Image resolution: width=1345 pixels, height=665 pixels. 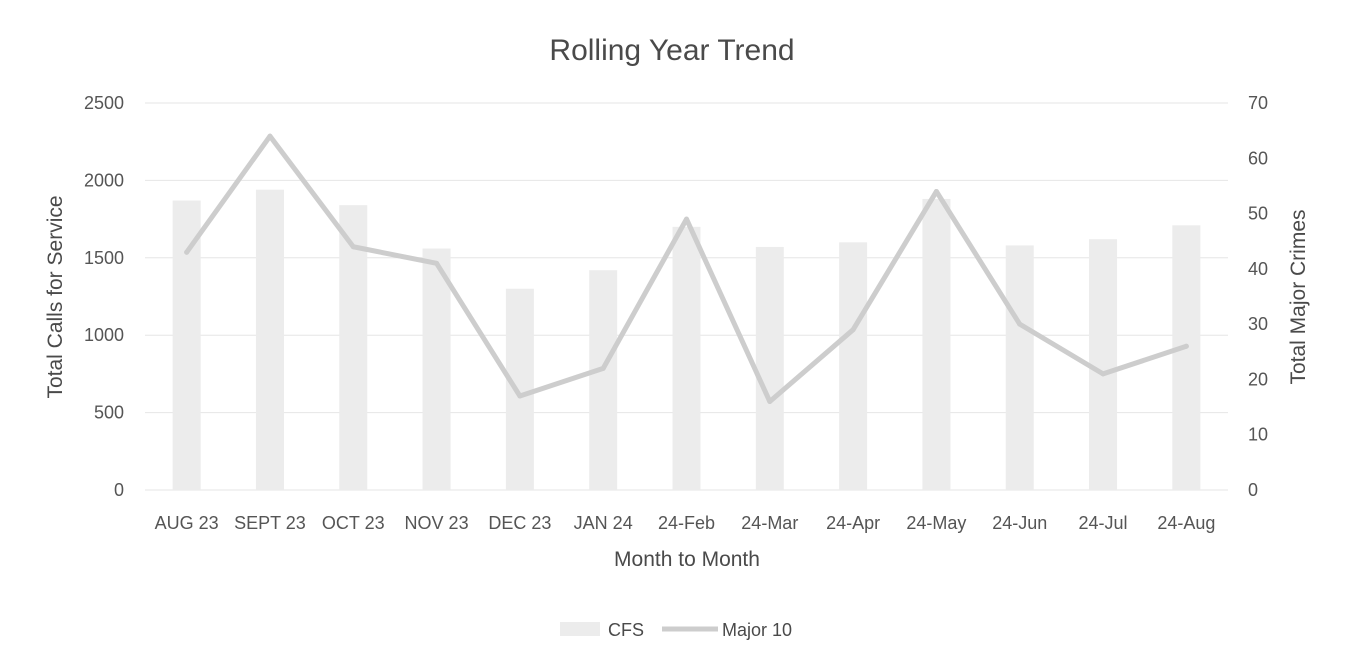 I want to click on y-right-tick-label: 60, so click(x=1258, y=158).